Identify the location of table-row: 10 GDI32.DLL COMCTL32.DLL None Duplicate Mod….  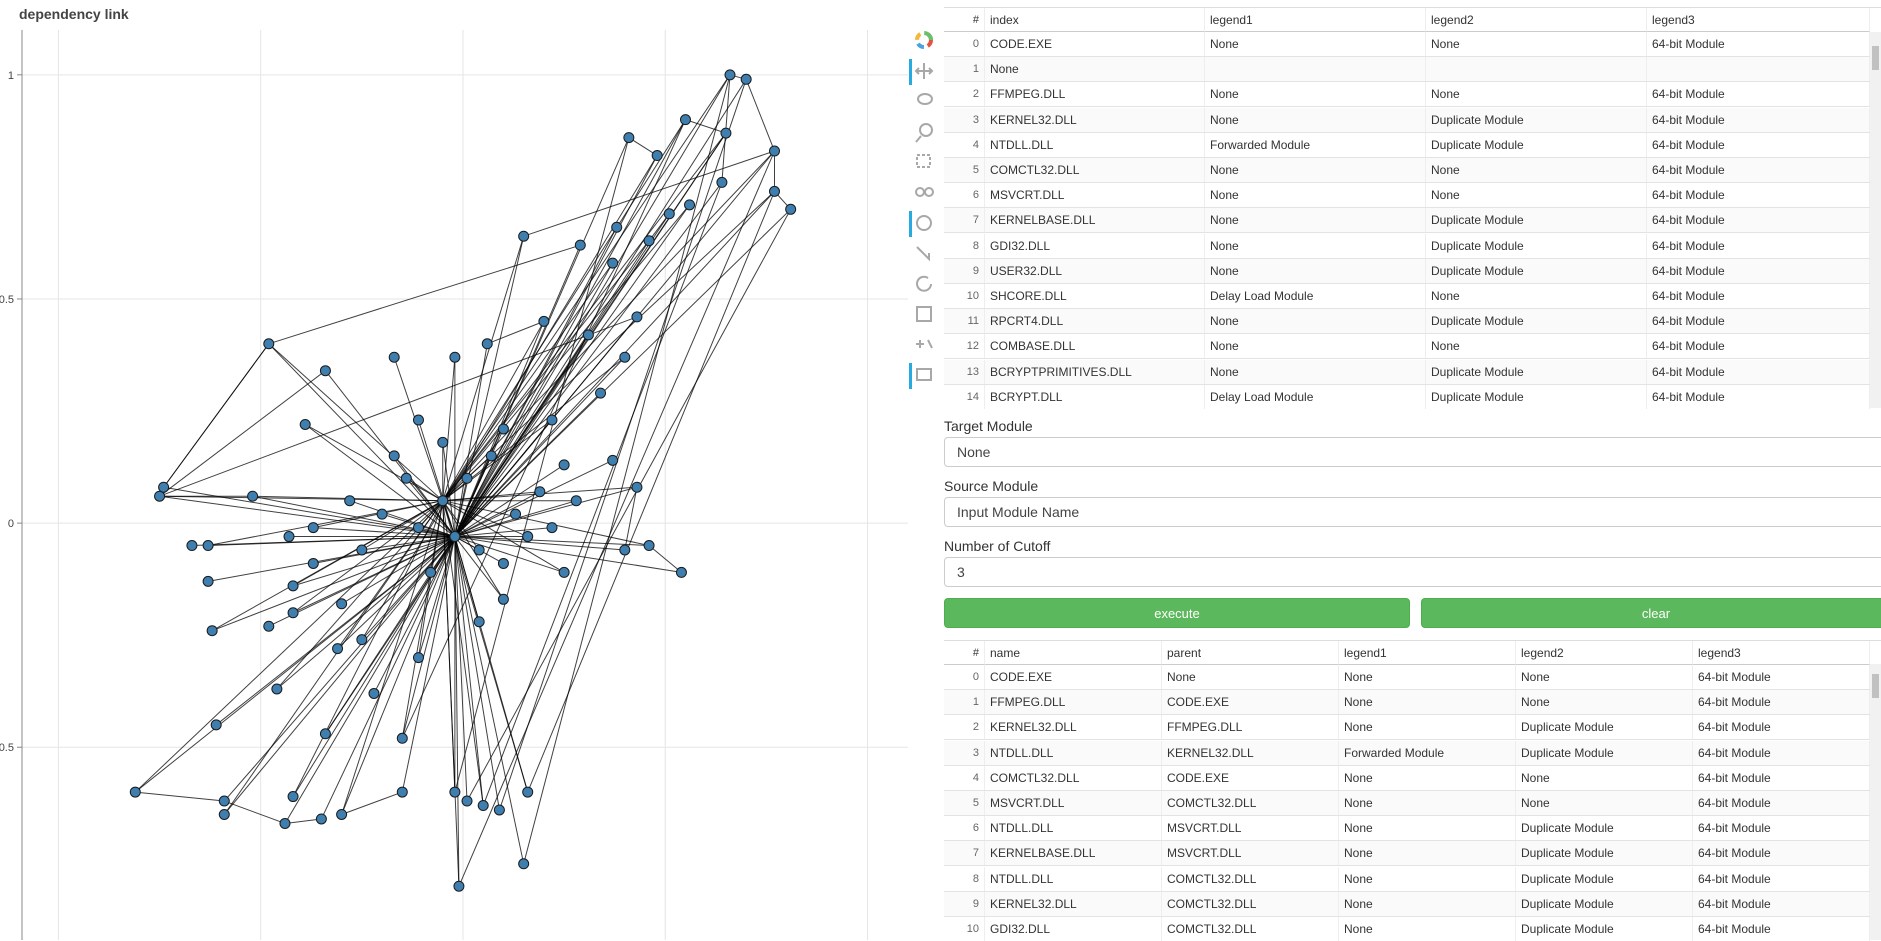
(1407, 929).